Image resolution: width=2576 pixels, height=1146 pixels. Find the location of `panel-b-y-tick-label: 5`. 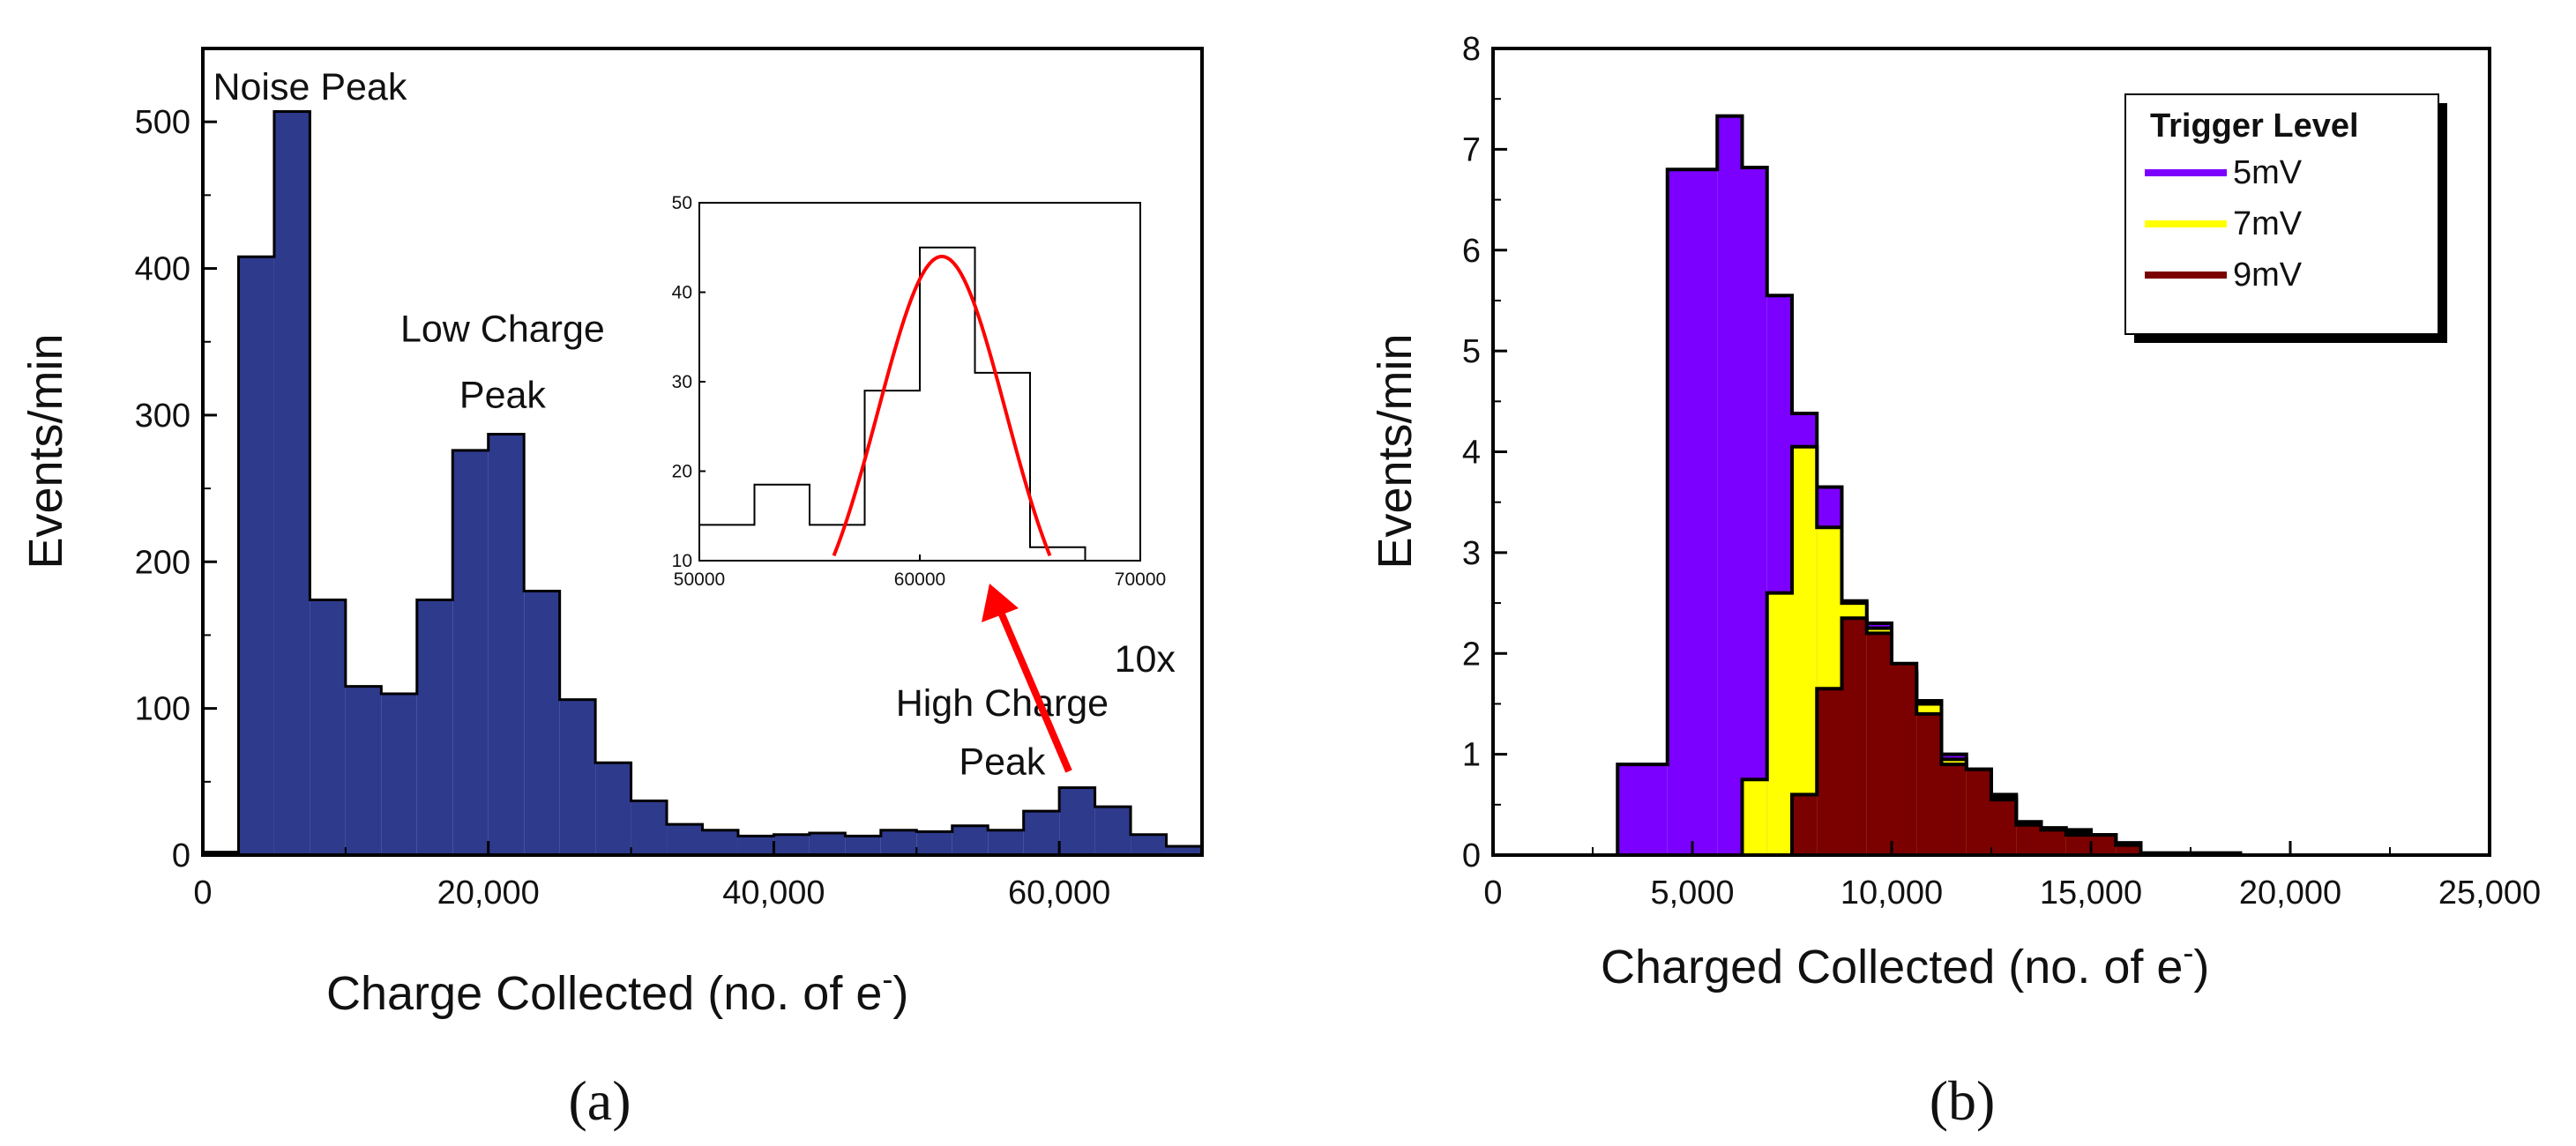

panel-b-y-tick-label: 5 is located at coordinates (1471, 351).